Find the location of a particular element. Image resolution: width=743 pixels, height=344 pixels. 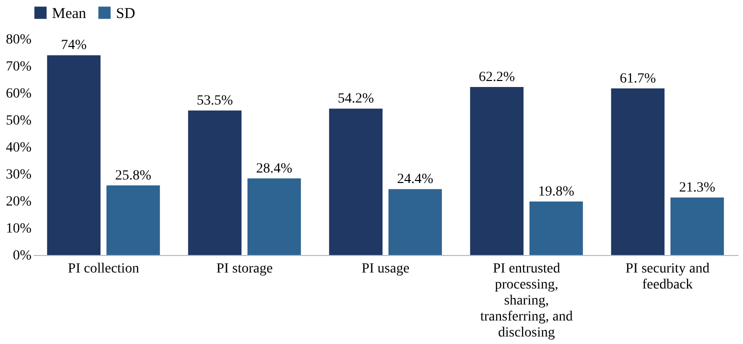

x-tick-label: PI security and feedback is located at coordinates (668, 277).